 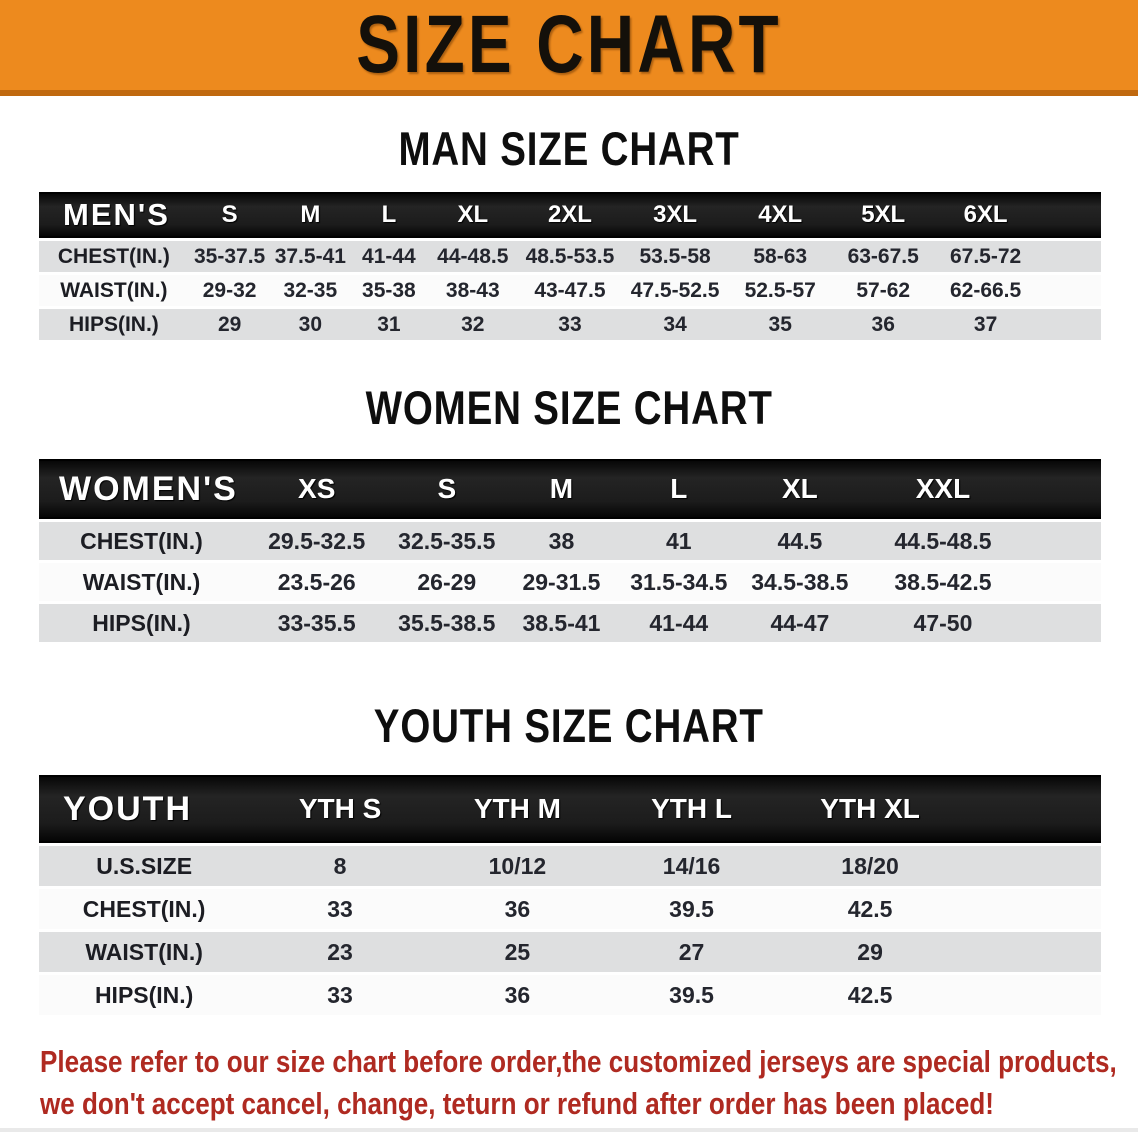 What do you see at coordinates (570, 215) in the screenshot?
I see `men-header-row: MEN'S S M L XL 2XL 3XL 4XL 5XL 6XL` at bounding box center [570, 215].